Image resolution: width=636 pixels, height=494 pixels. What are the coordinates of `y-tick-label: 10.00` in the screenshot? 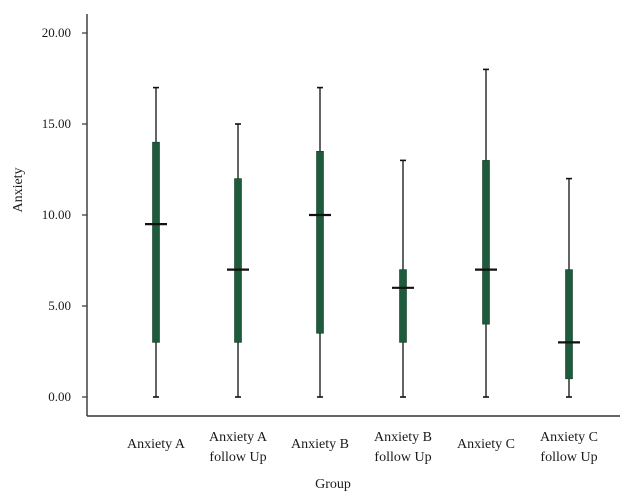 It's located at (56, 214).